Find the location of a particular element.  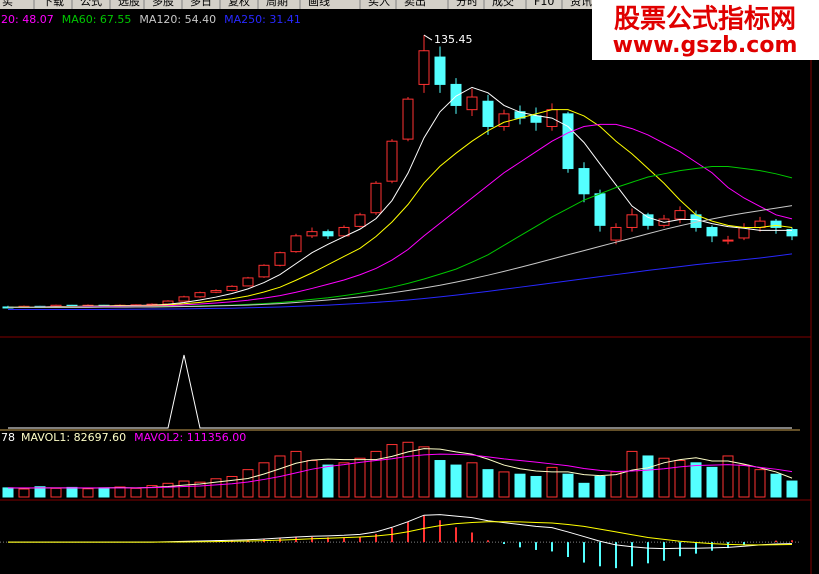

legend-prefix: 78 is located at coordinates (8, 437).